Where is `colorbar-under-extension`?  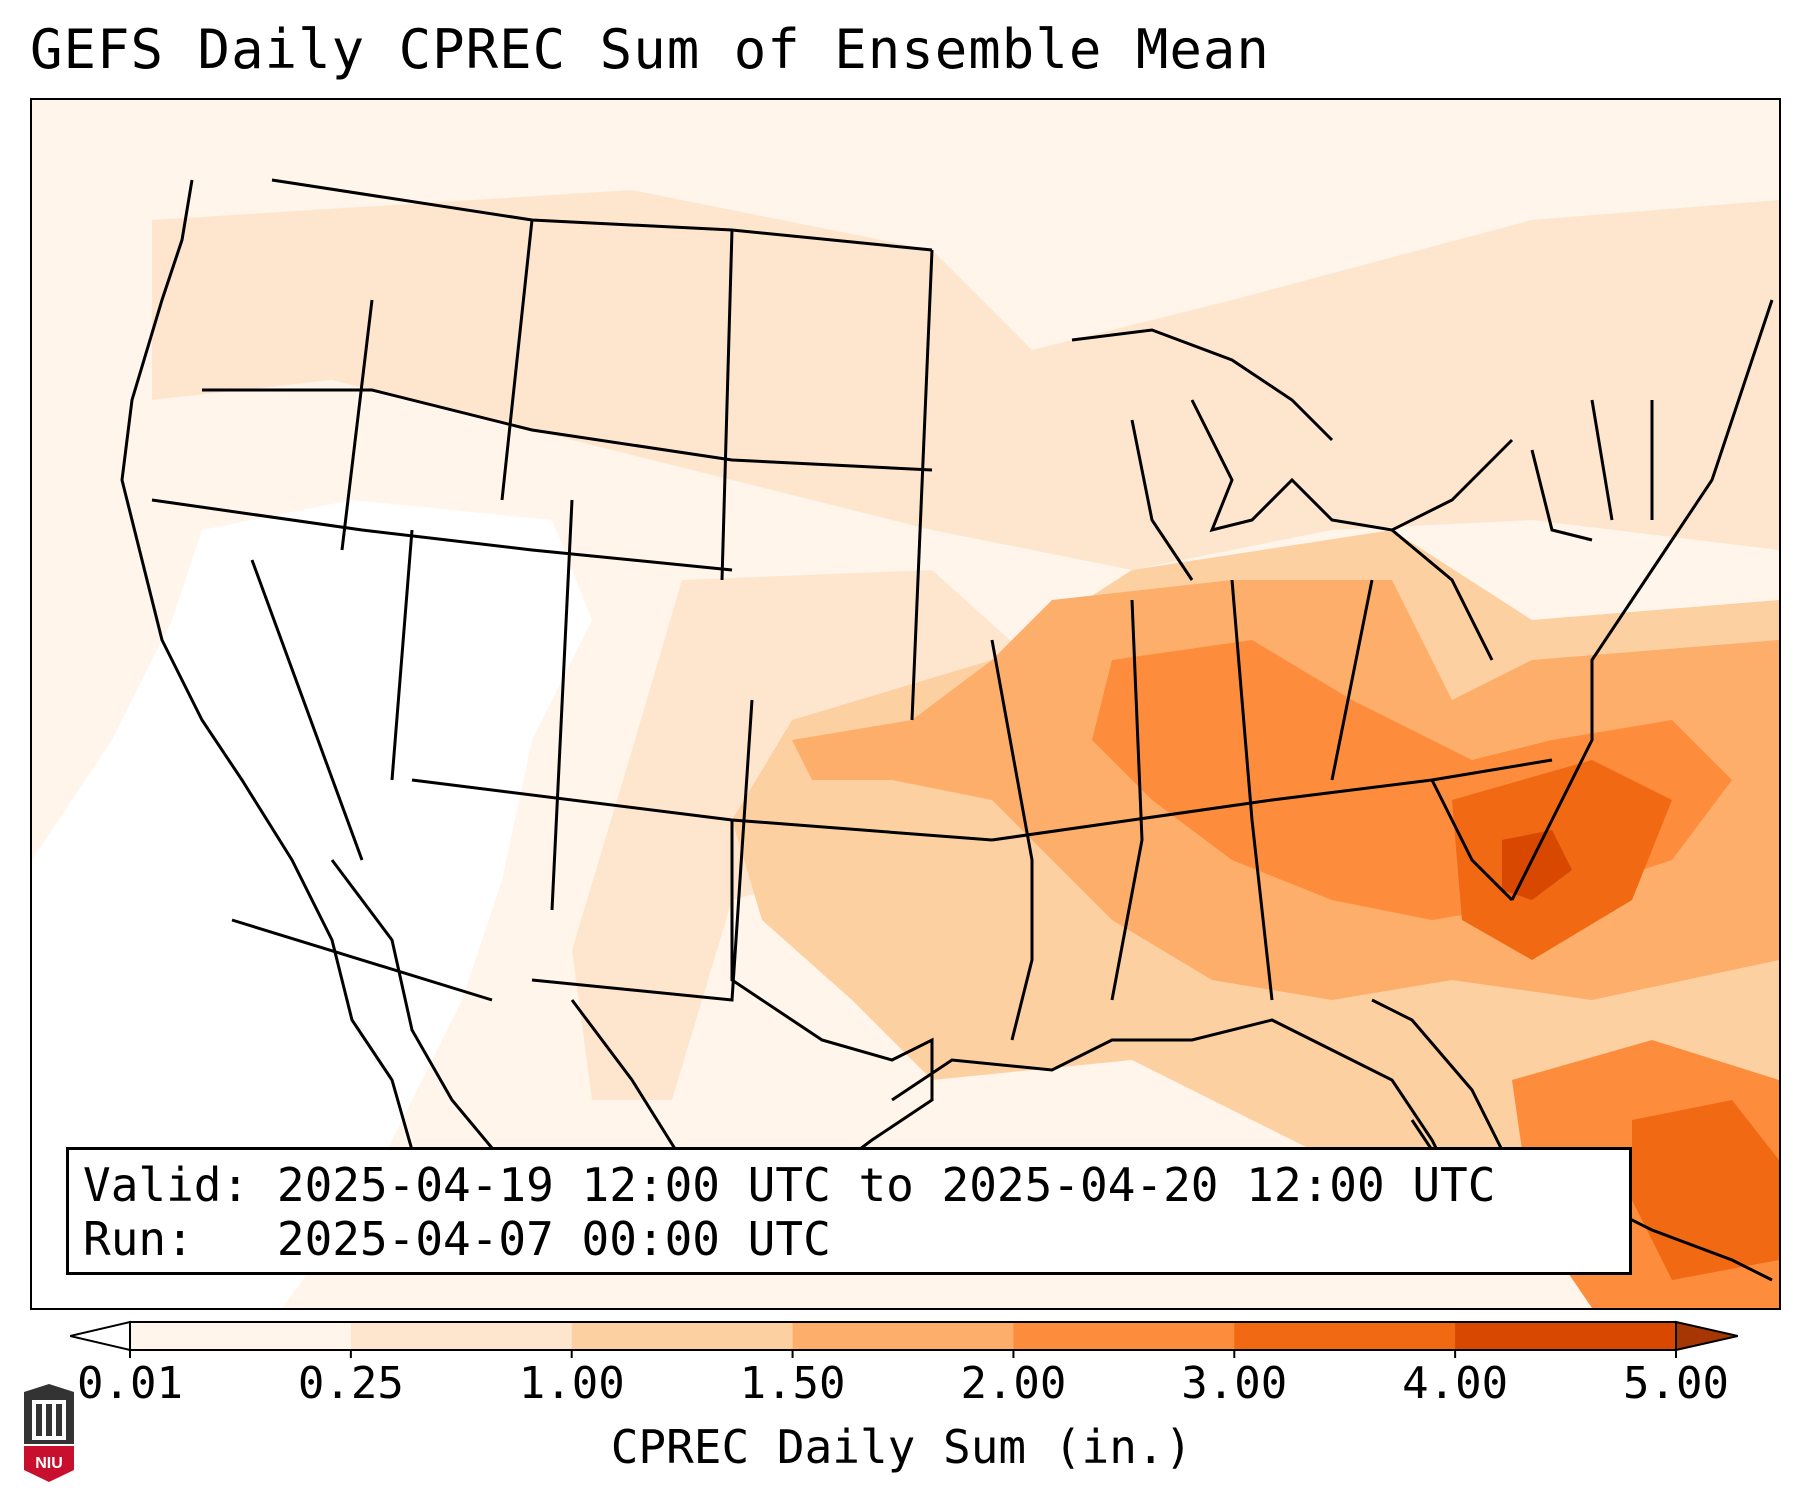
colorbar-under-extension is located at coordinates (100, 1336).